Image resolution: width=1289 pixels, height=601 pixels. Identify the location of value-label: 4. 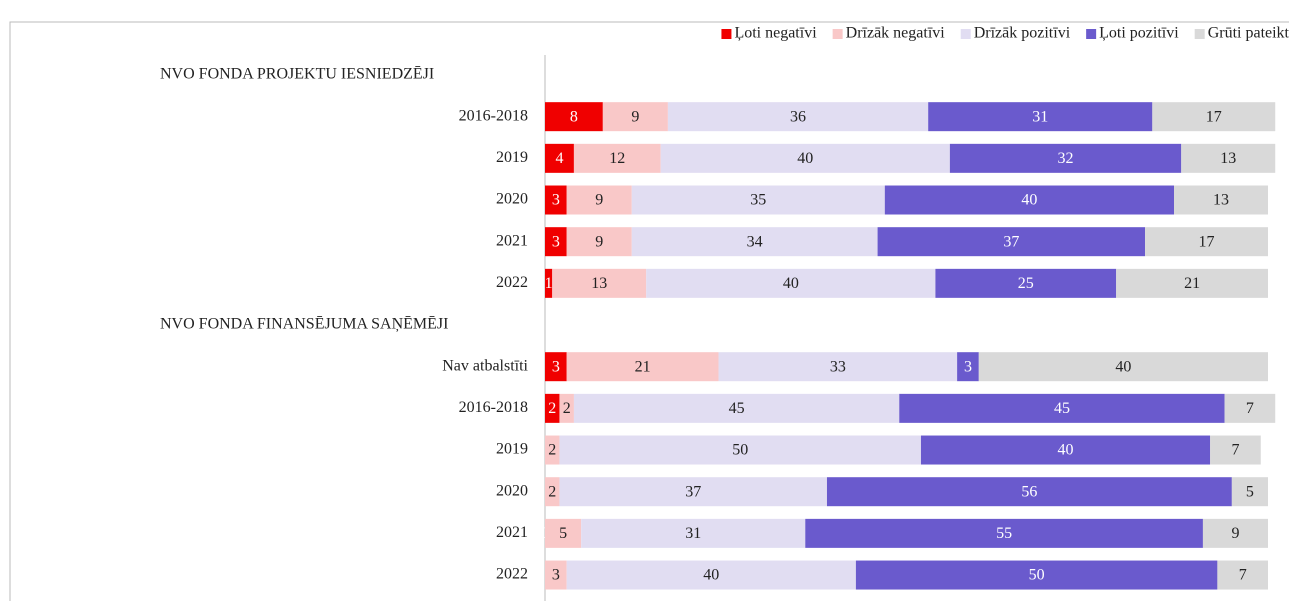
(559, 158).